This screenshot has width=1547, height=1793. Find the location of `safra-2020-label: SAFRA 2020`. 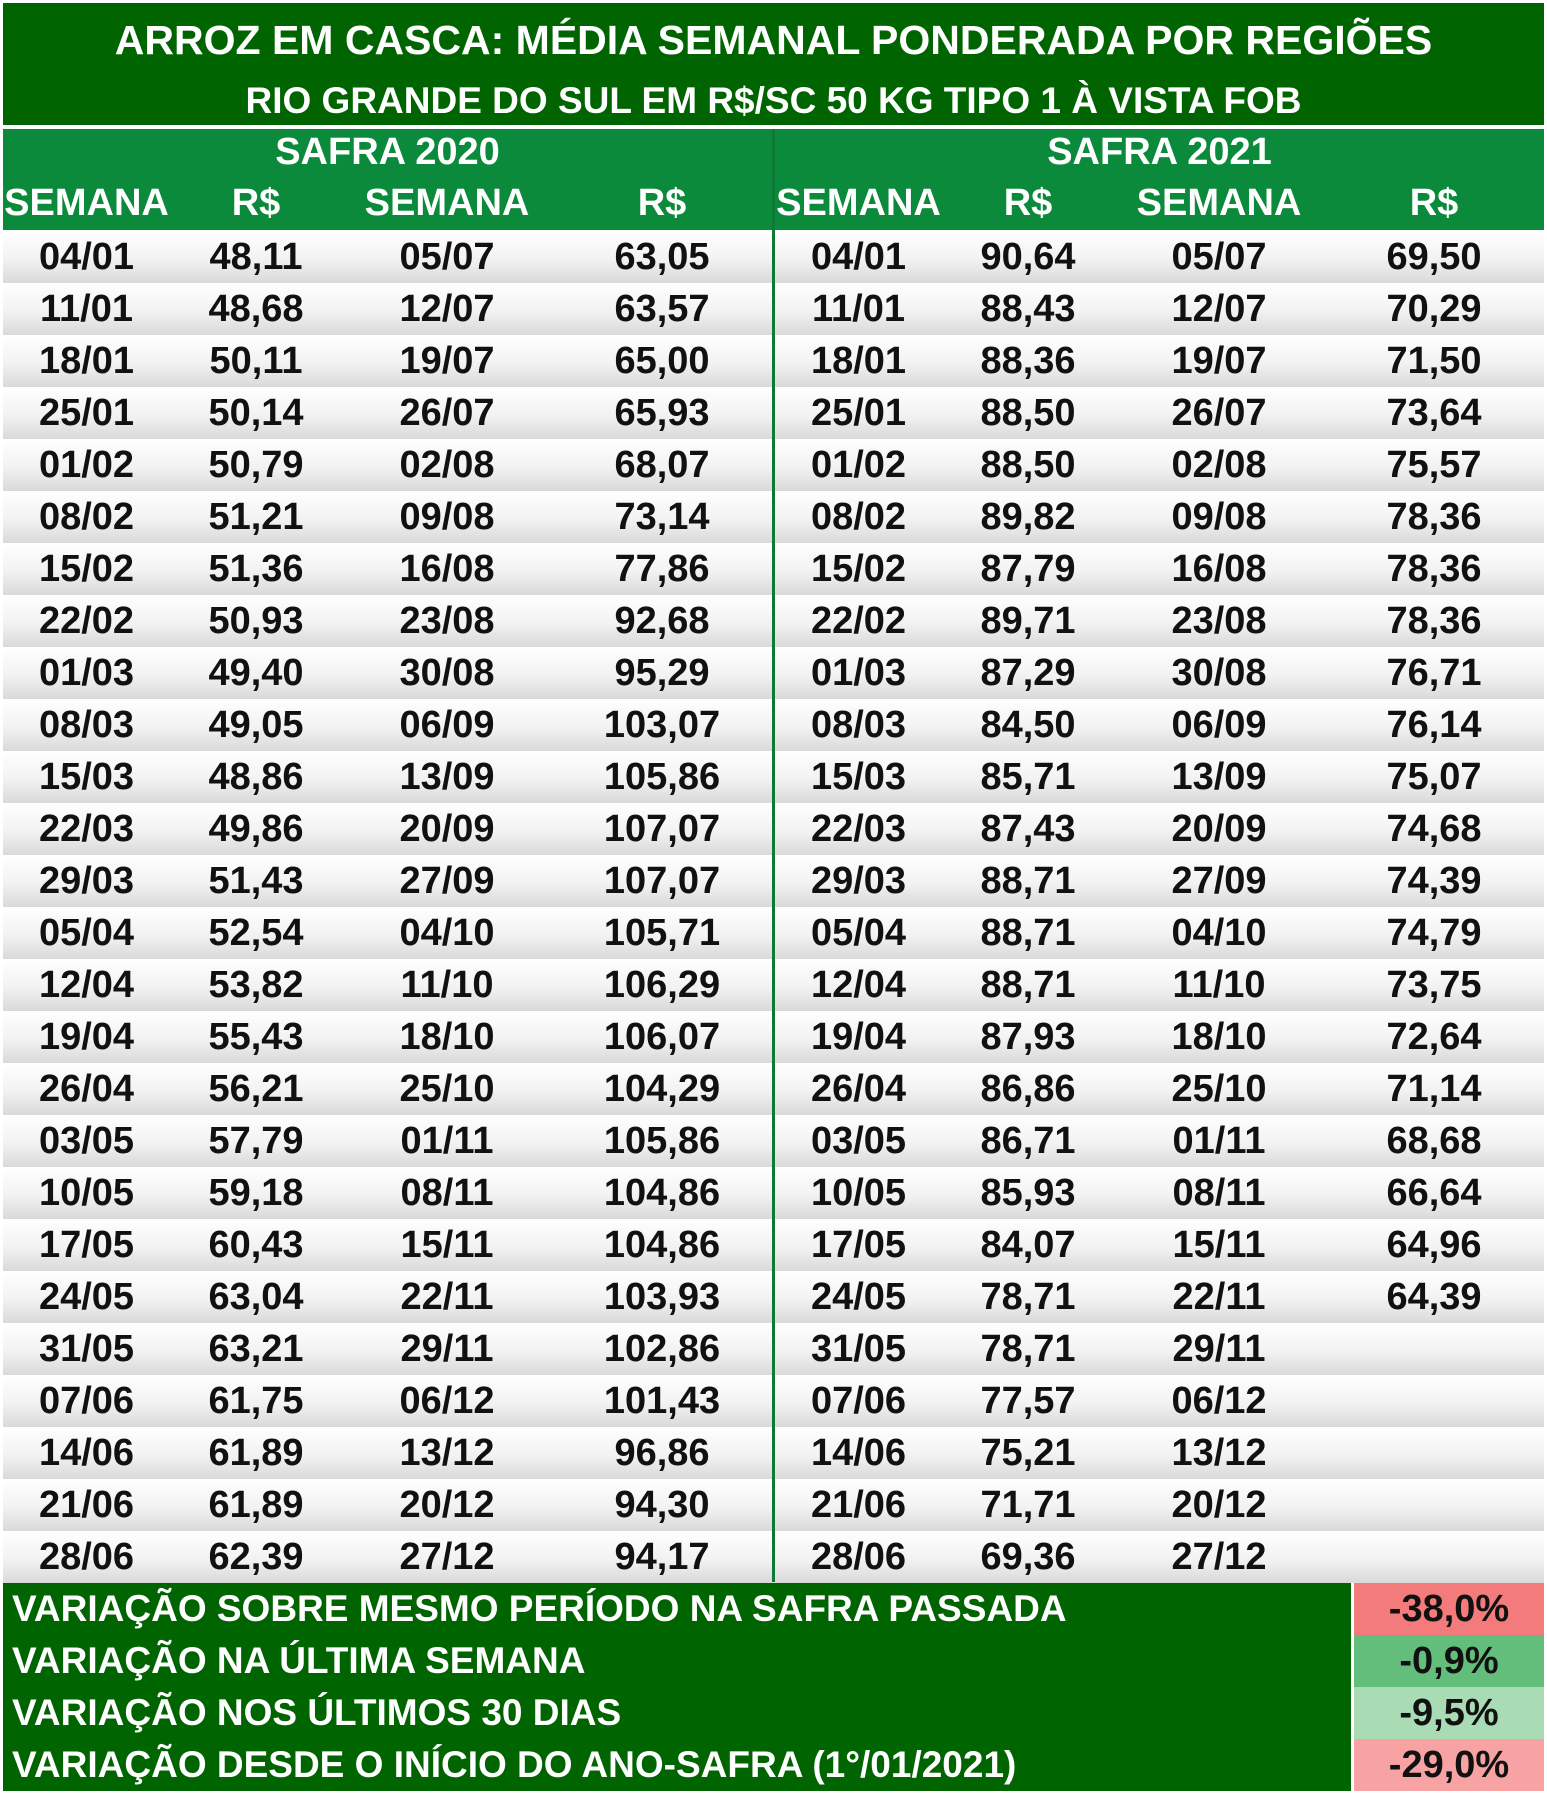

safra-2020-label: SAFRA 2020 is located at coordinates (387, 152).